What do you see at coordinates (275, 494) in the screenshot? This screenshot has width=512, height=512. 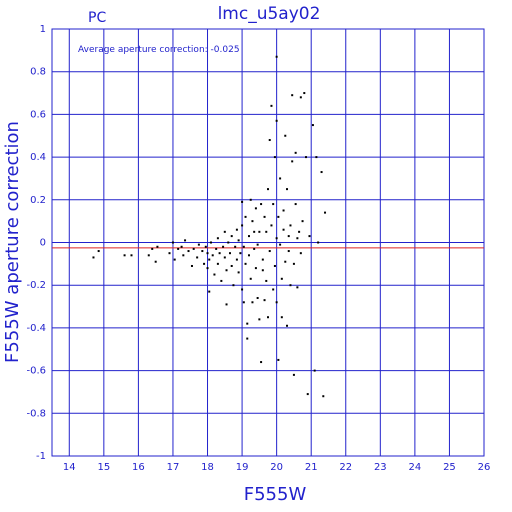 I see `x-axis-label: F555W` at bounding box center [275, 494].